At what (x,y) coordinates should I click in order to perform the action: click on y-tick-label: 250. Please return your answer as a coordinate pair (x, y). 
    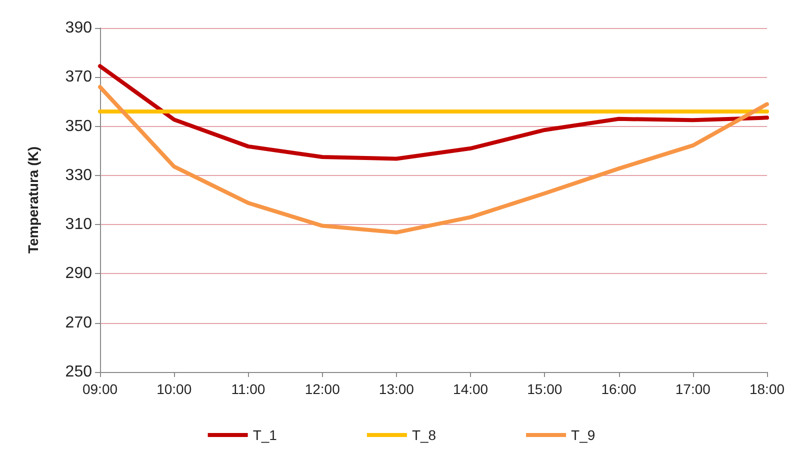
    Looking at the image, I should click on (78, 372).